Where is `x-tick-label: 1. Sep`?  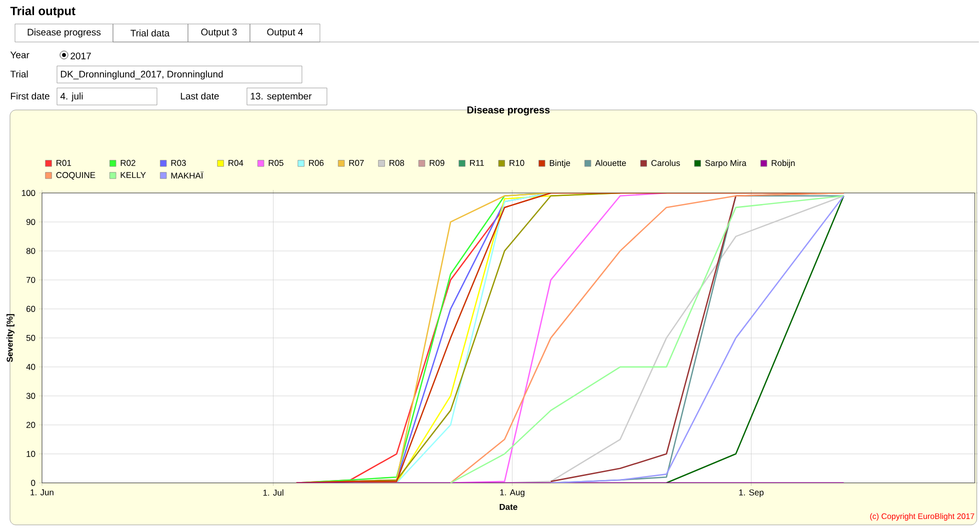 x-tick-label: 1. Sep is located at coordinates (751, 493).